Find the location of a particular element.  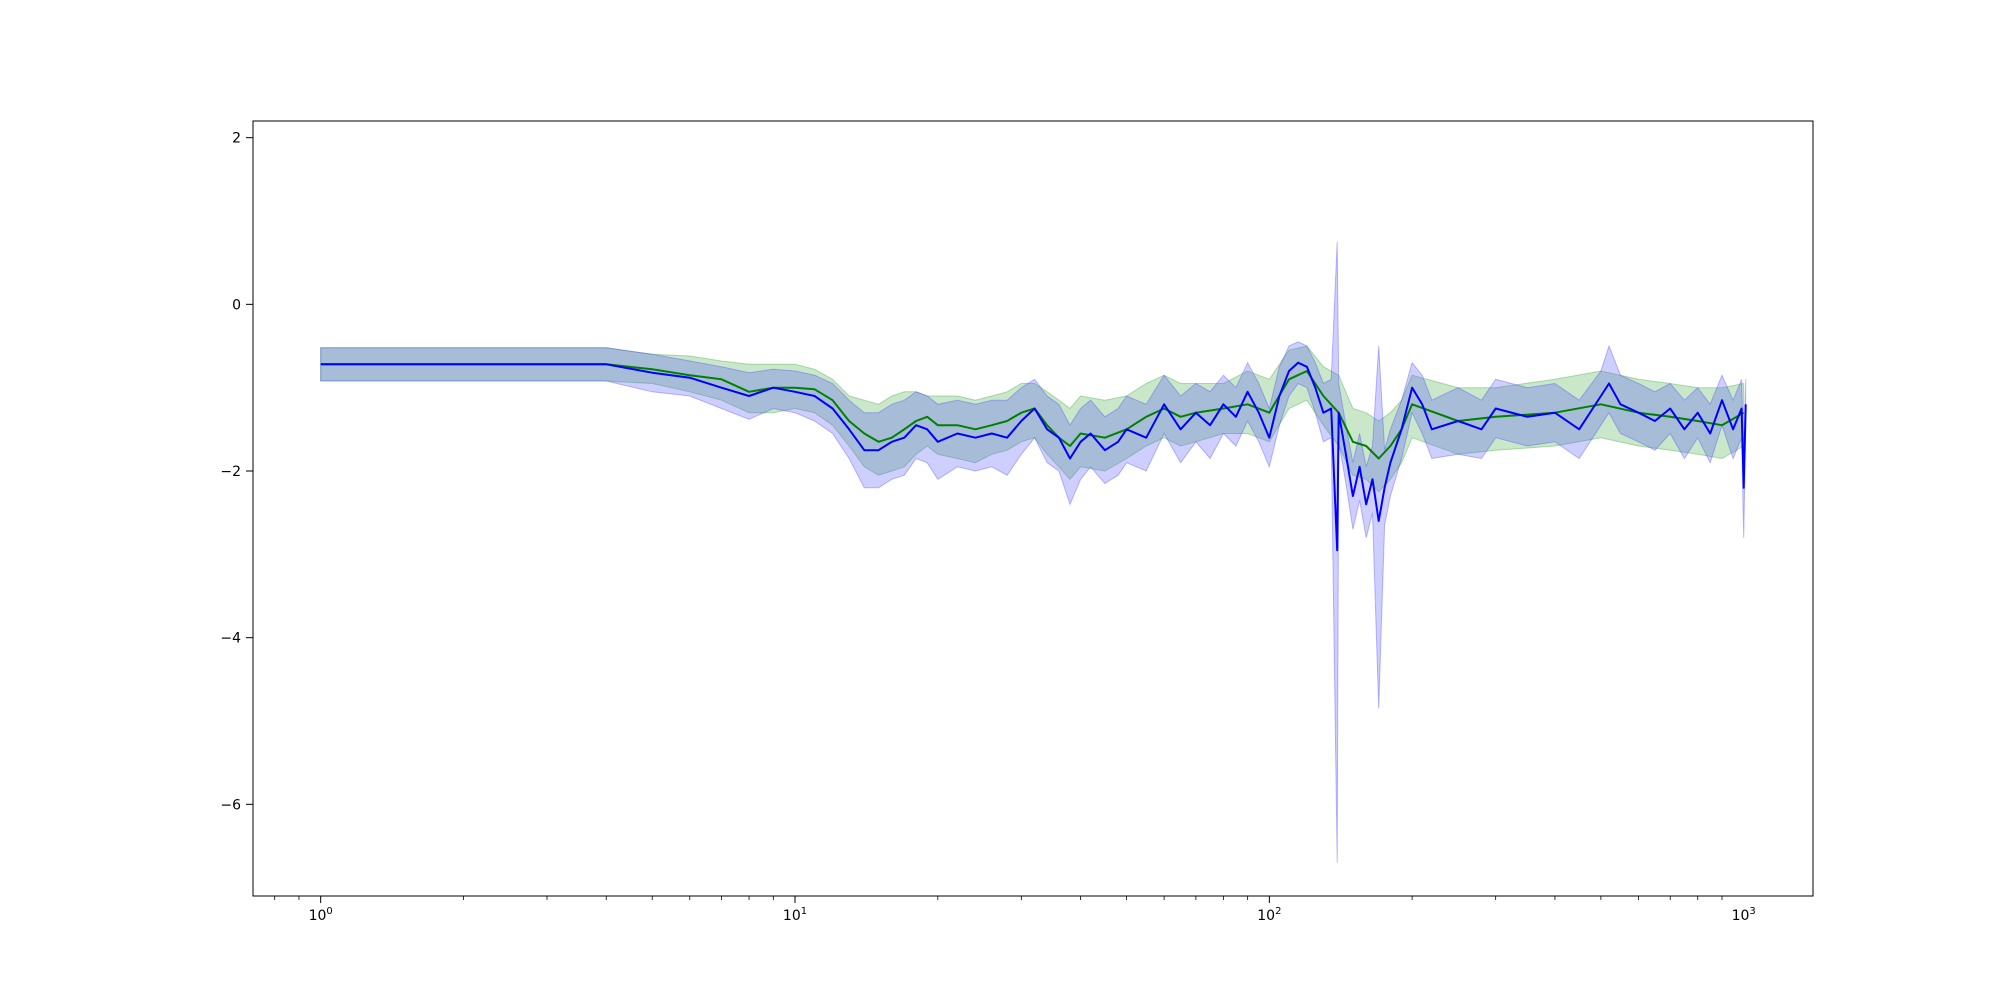

y-tick-label: −6 is located at coordinates (230, 805).